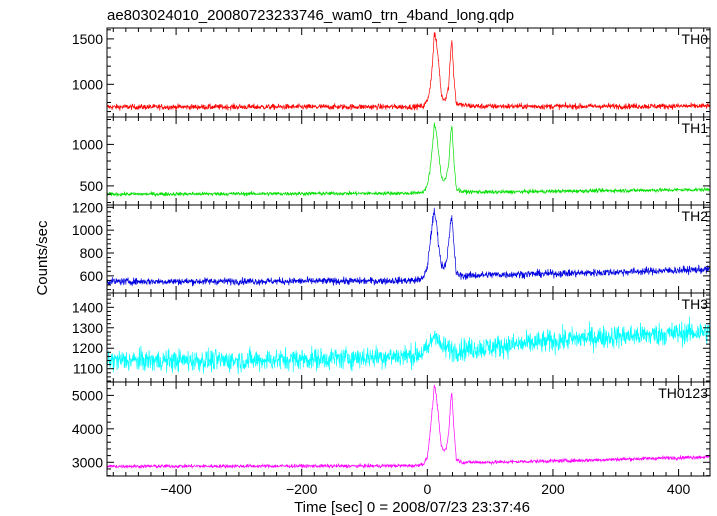 Image resolution: width=717 pixels, height=516 pixels. I want to click on panel-label-th1: TH1, so click(695, 128).